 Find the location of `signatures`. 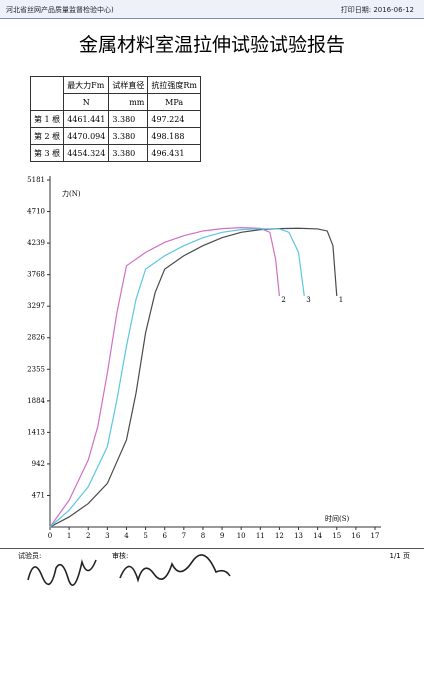

signatures is located at coordinates (129, 570).